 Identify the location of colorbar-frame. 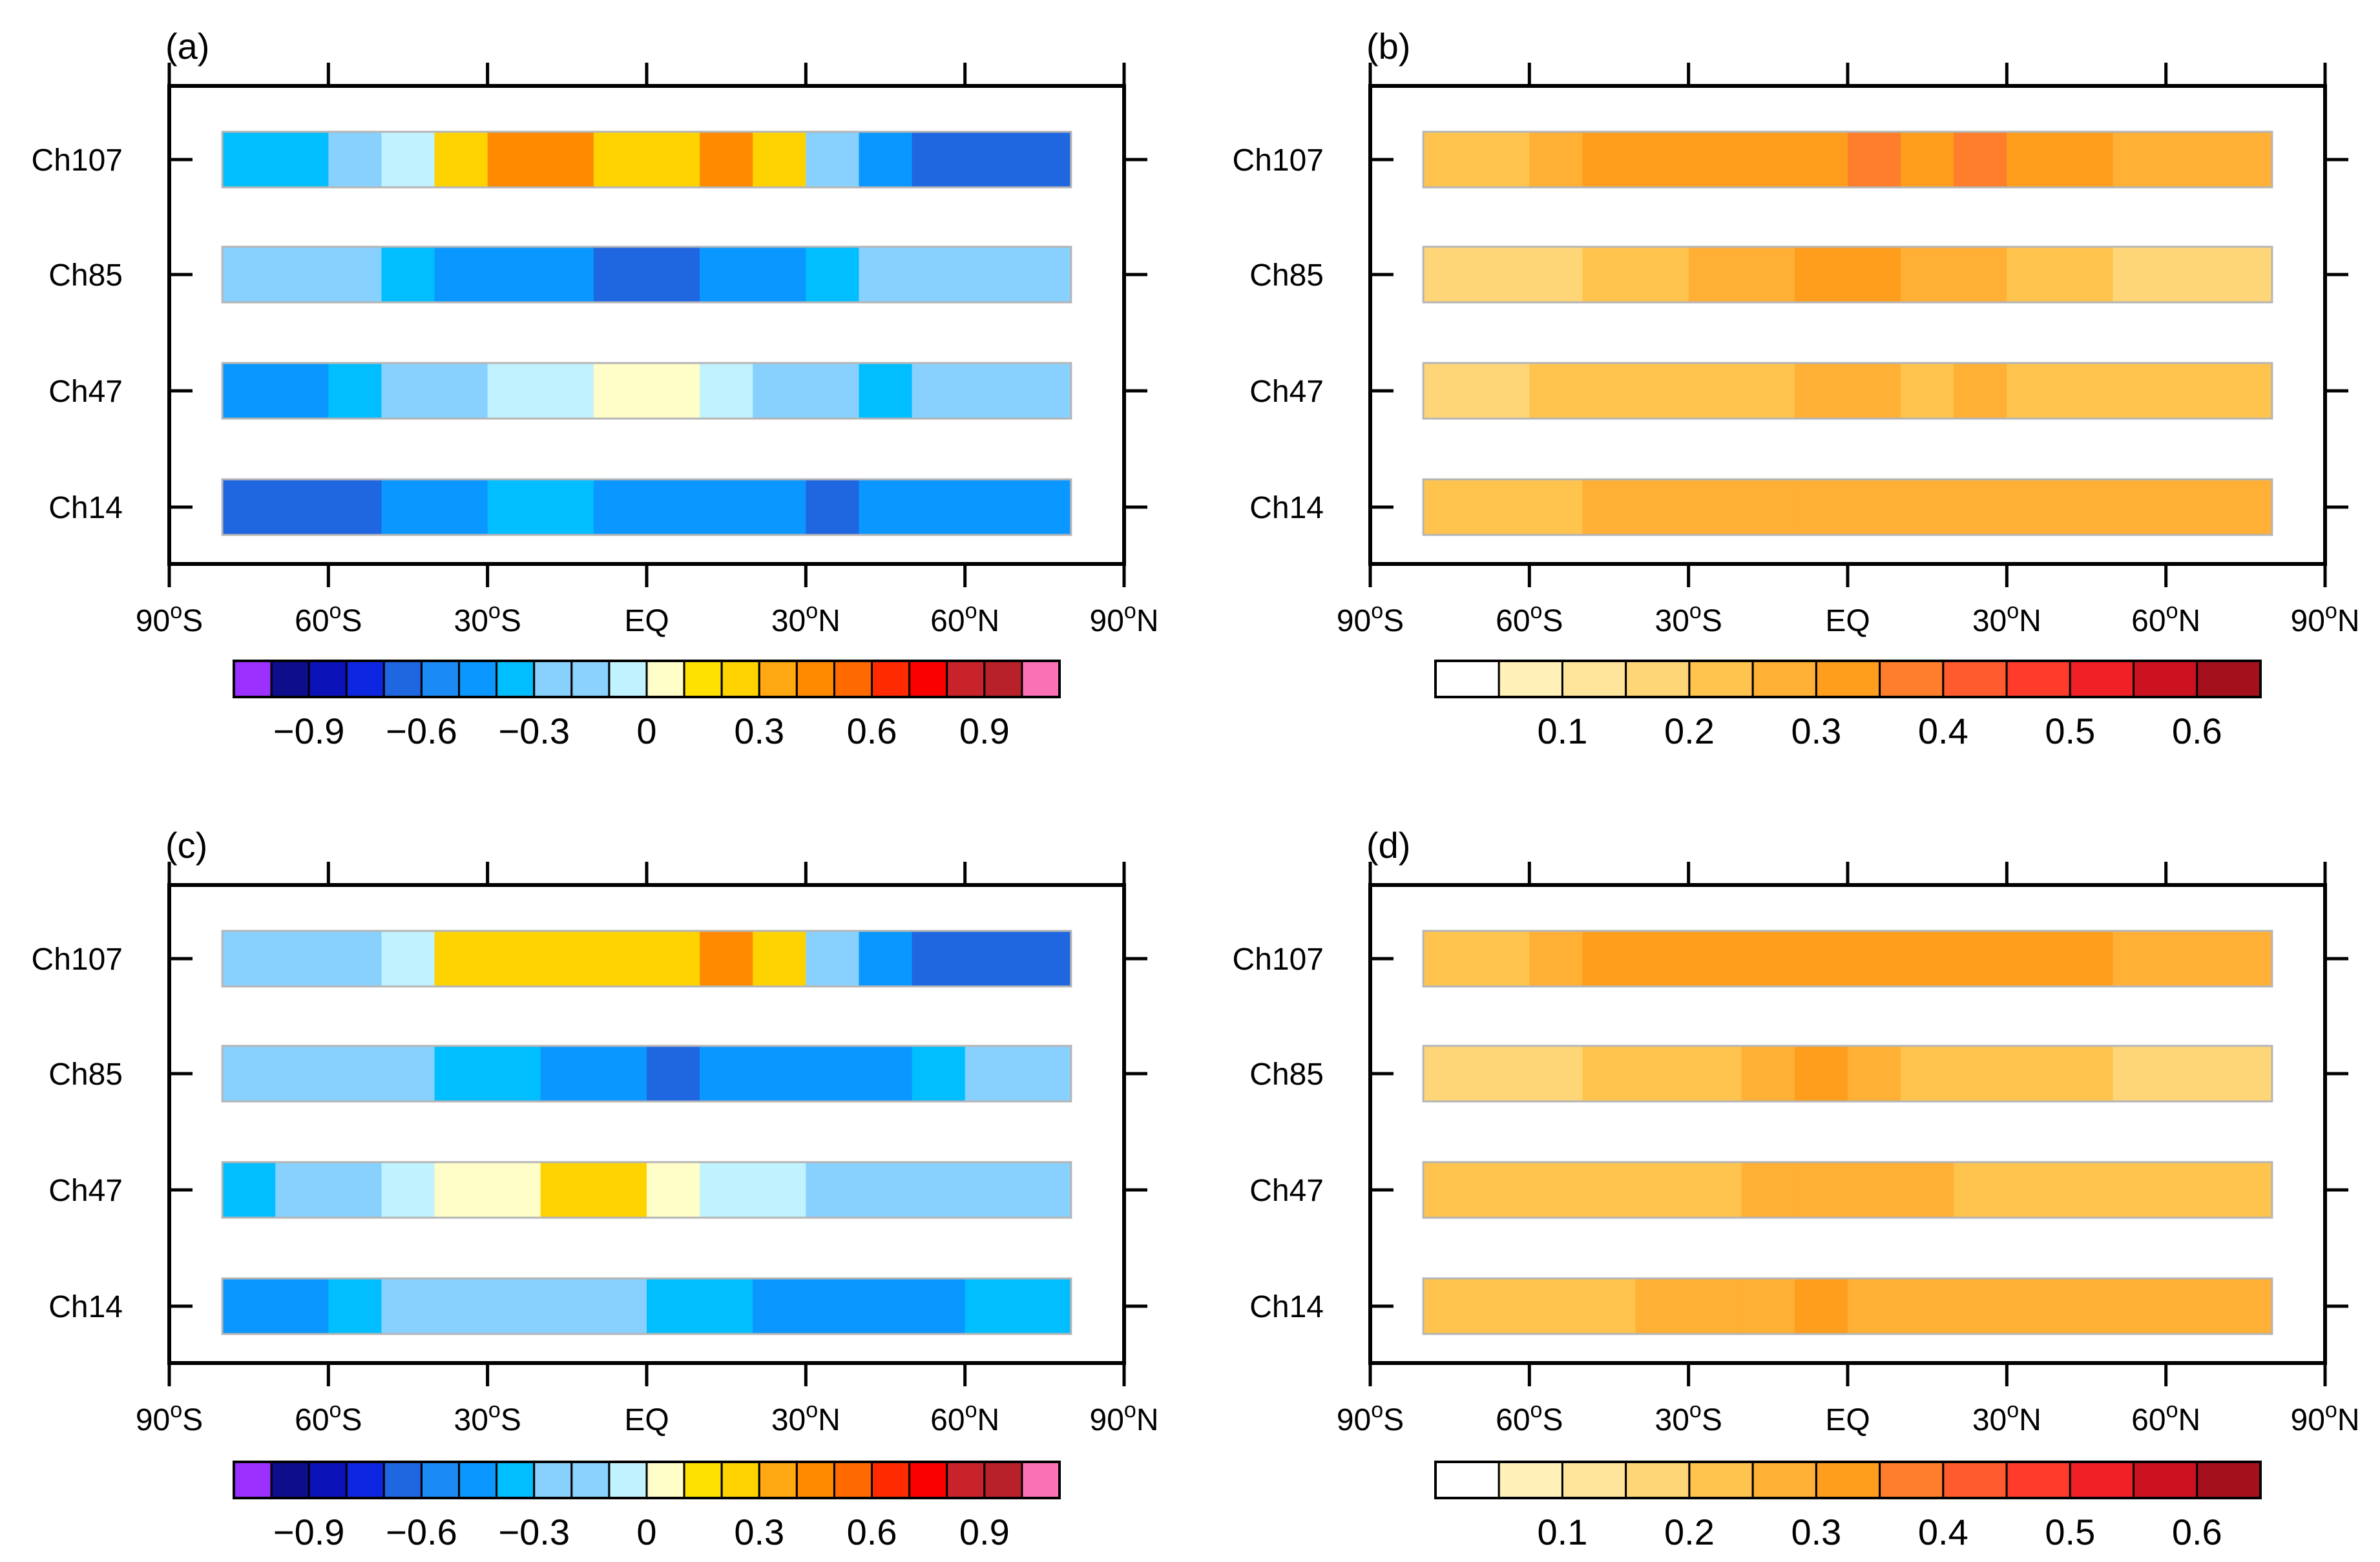
(1848, 1480).